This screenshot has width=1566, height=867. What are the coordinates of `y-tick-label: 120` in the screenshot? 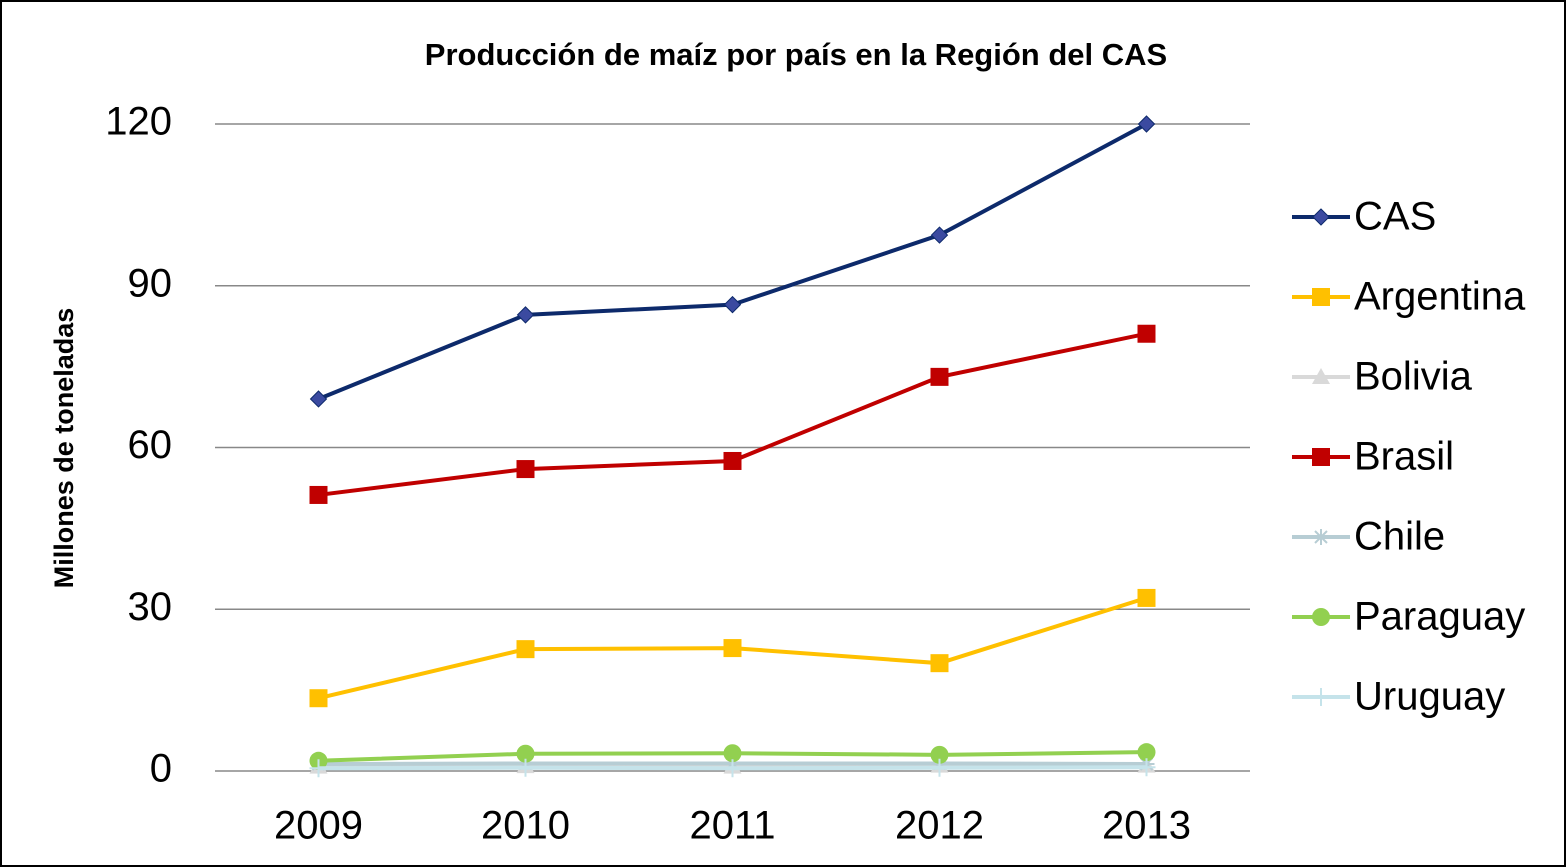 It's located at (138, 122).